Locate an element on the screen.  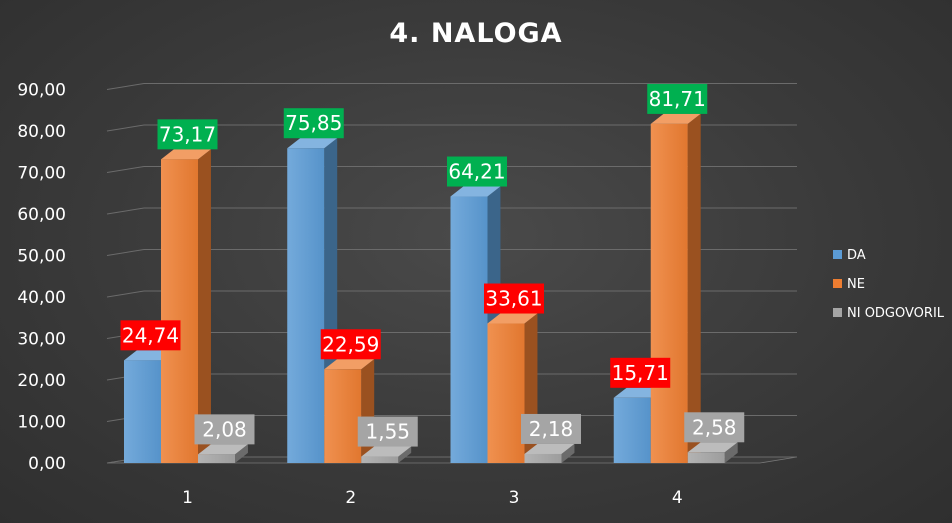
svg-text: 24,74 is located at coordinates (150, 335).